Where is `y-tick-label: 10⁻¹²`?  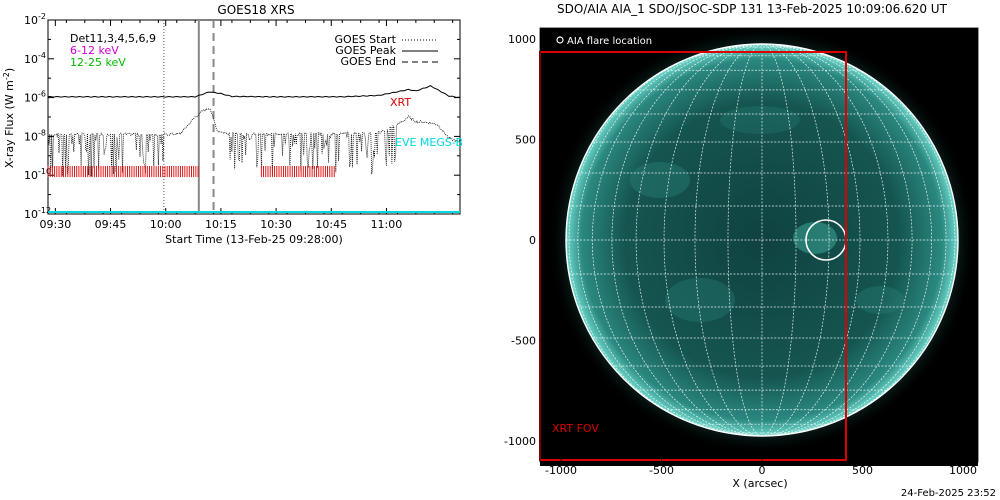
y-tick-label: 10⁻¹² is located at coordinates (37, 213).